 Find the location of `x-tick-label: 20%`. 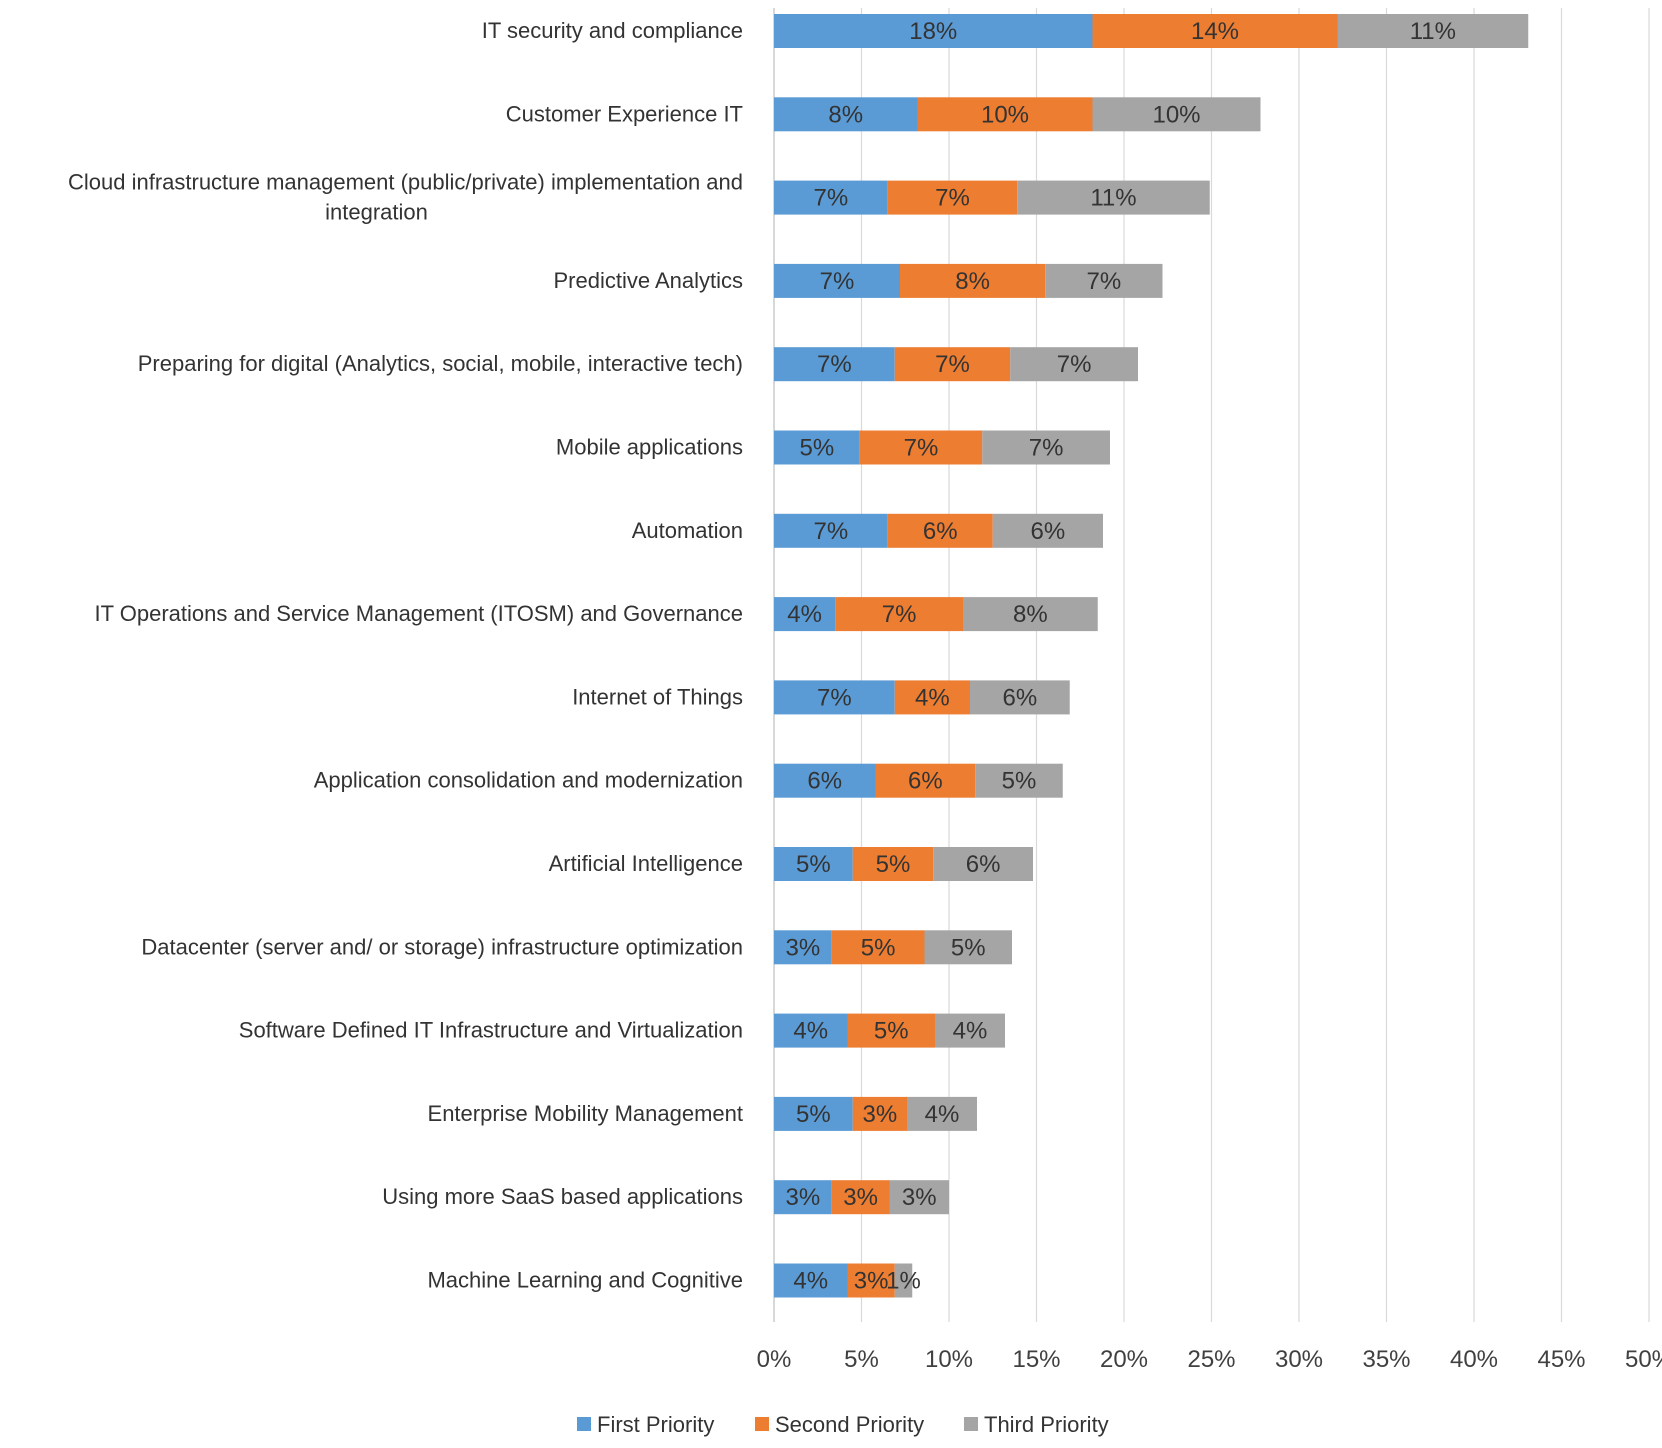

x-tick-label: 20% is located at coordinates (1124, 1359).